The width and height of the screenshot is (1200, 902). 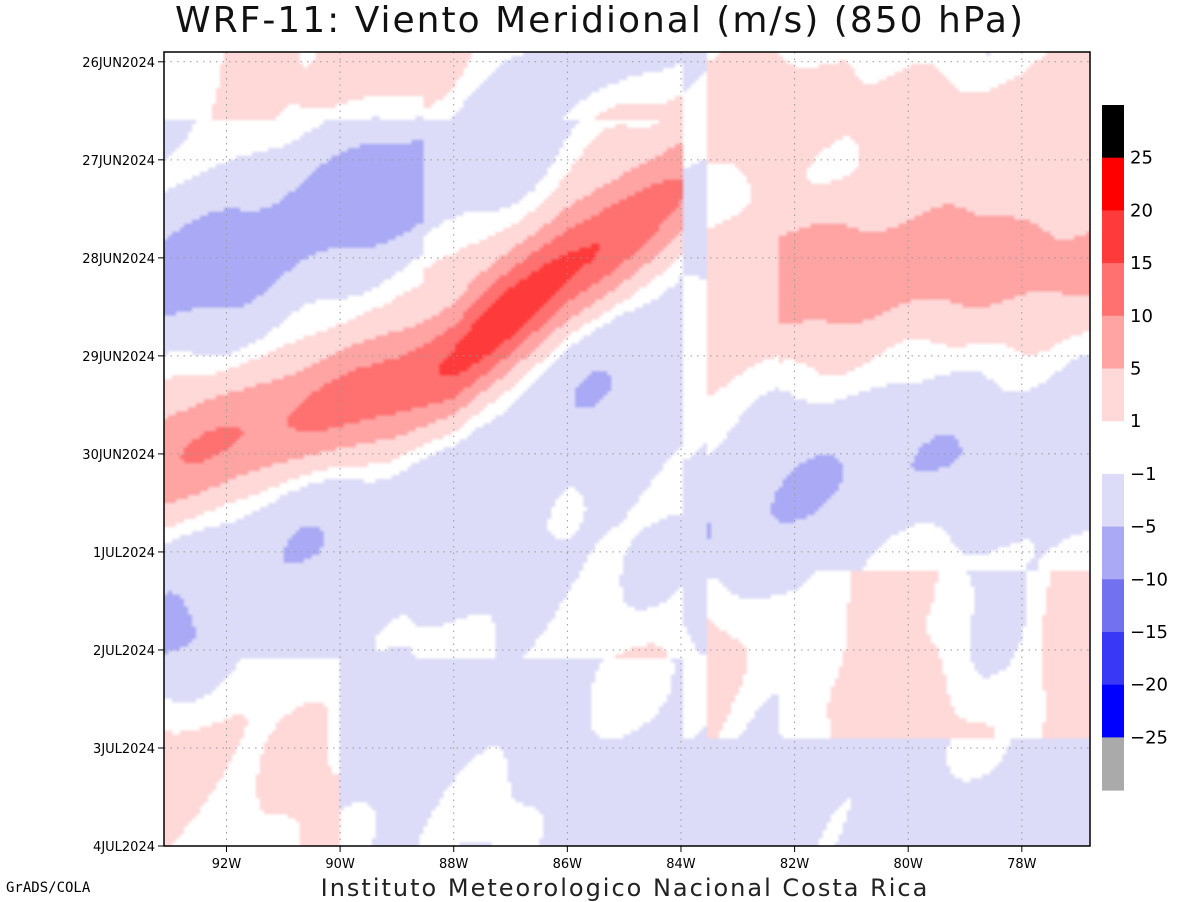 I want to click on y-tick-label: 2JUL2024, so click(x=124, y=651).